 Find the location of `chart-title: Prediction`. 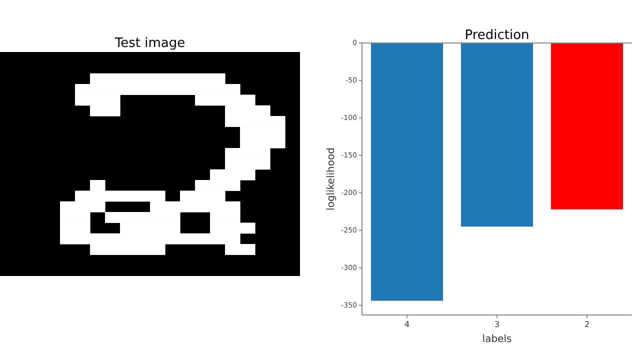

chart-title: Prediction is located at coordinates (497, 35).